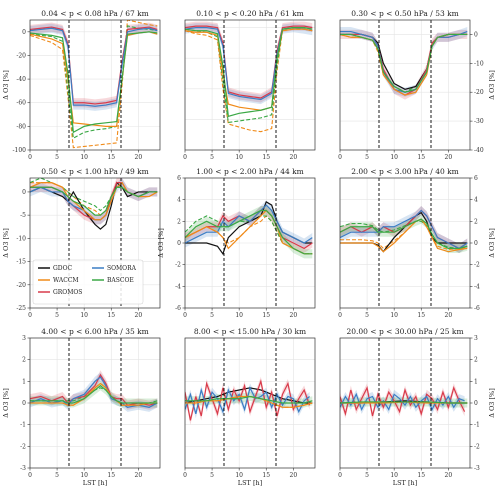 This screenshot has height=500, width=500. What do you see at coordinates (63, 268) in the screenshot?
I see `legend-label-gdoc: GDOC` at bounding box center [63, 268].